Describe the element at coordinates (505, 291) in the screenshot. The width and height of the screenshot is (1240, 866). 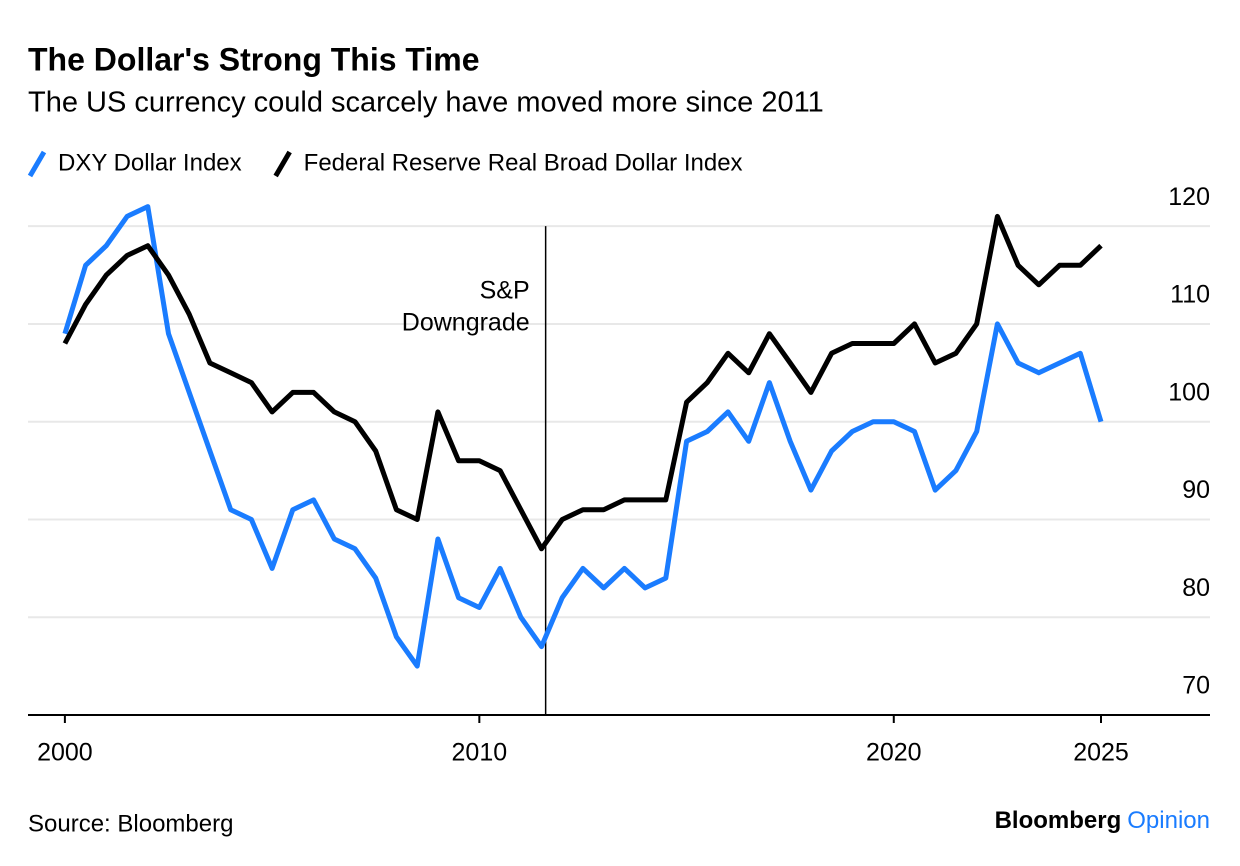
I see `annotation-text: S&P` at that location.